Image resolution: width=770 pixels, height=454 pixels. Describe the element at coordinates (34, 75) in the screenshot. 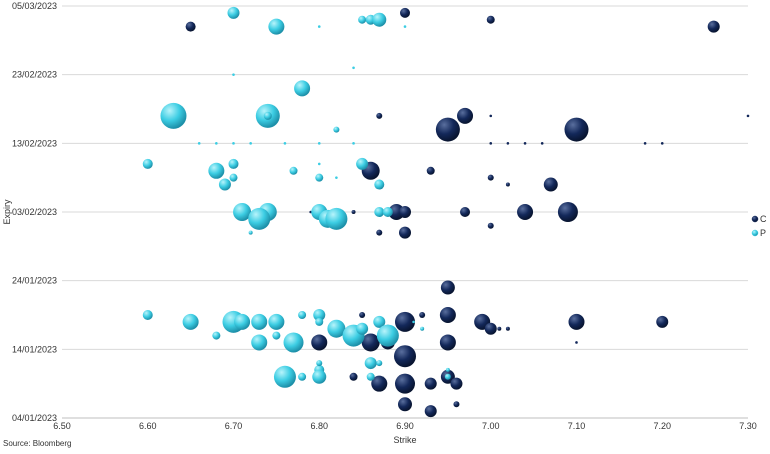

I see `y-tick-label: 23/02/2023` at that location.